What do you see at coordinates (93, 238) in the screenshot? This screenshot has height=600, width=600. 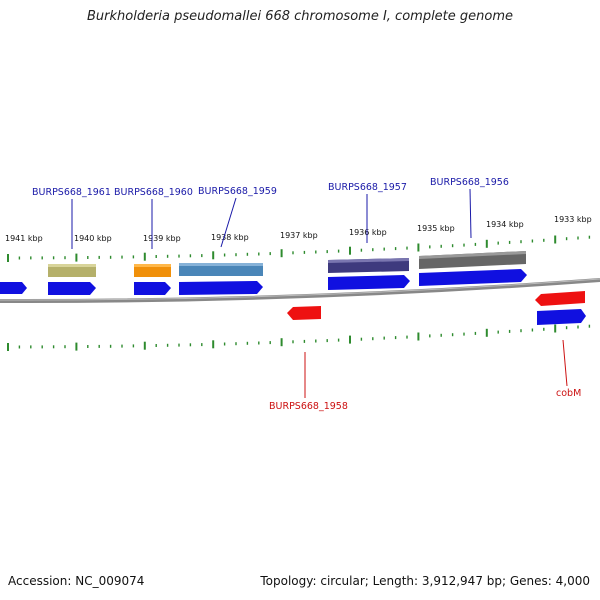 I see `kbp-label: 1940 kbp` at bounding box center [93, 238].